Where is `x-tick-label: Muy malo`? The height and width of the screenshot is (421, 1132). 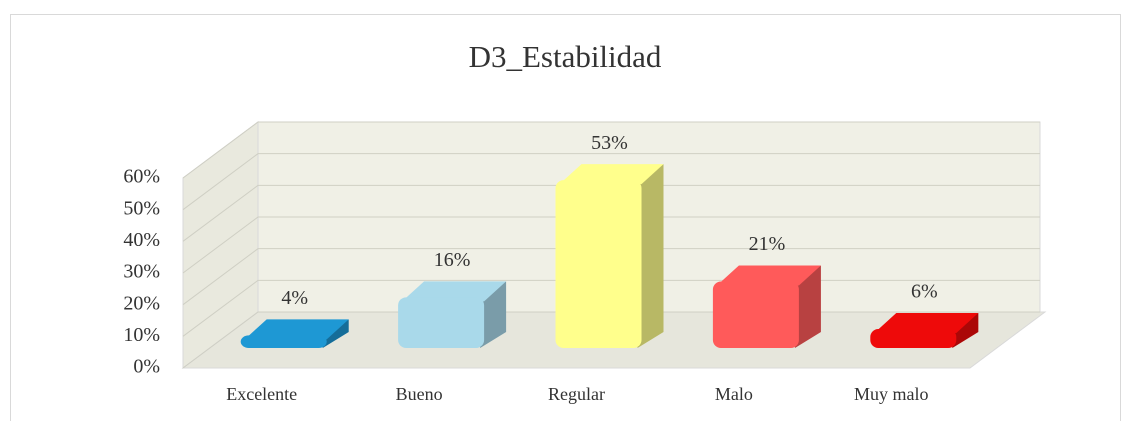
x-tick-label: Muy malo is located at coordinates (891, 394).